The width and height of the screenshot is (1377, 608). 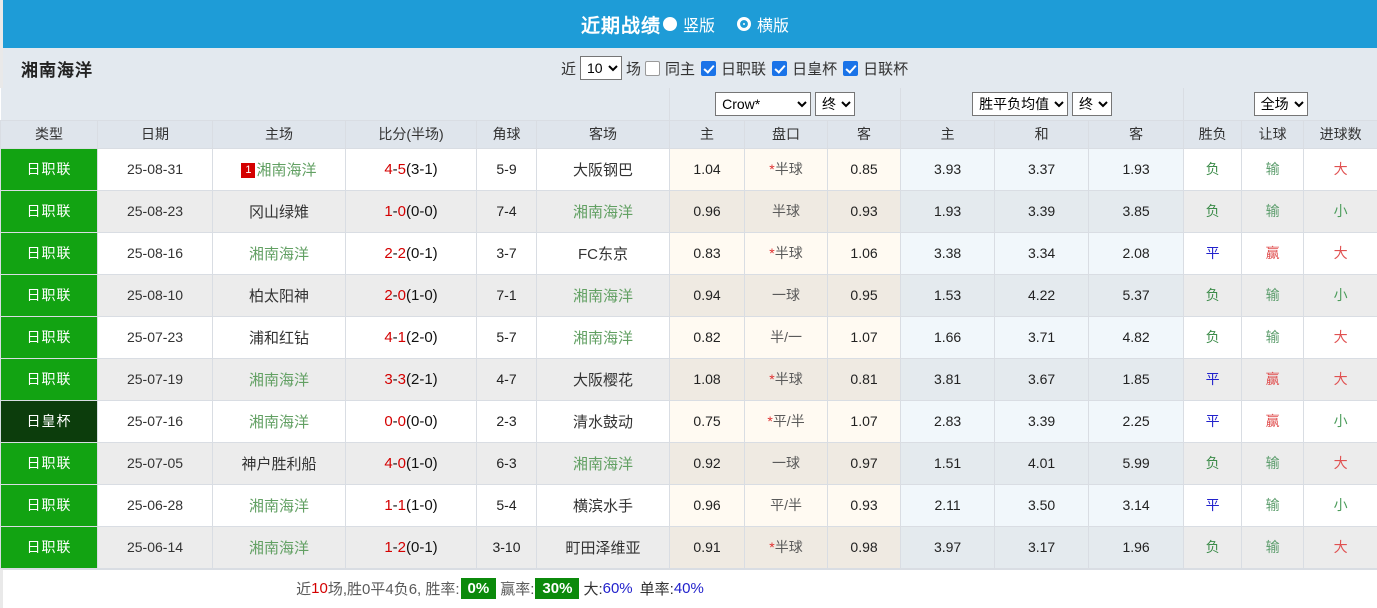 What do you see at coordinates (768, 24) in the screenshot?
I see `radio-horizontal: 横版` at bounding box center [768, 24].